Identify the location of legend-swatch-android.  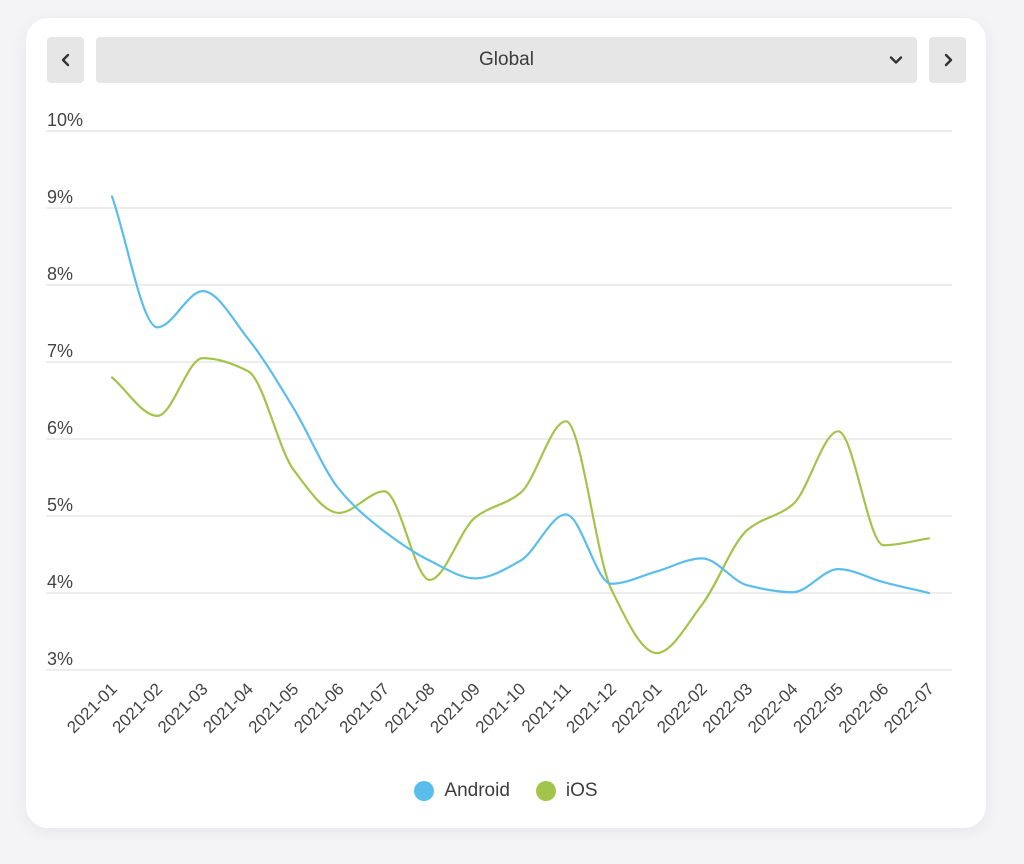
(424, 791).